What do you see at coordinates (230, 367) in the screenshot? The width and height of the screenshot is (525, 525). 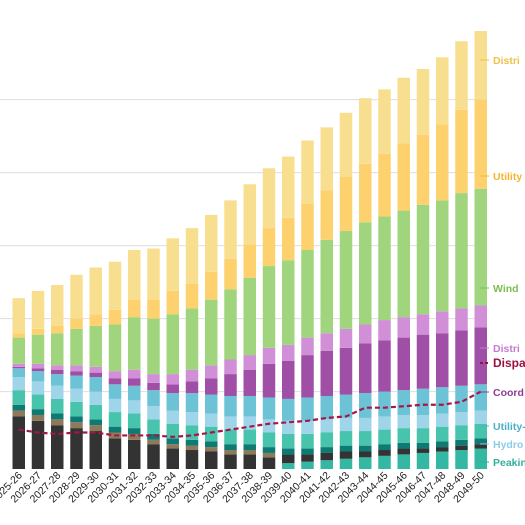 I see `bar-segment-2036-37-distributed-storage` at bounding box center [230, 367].